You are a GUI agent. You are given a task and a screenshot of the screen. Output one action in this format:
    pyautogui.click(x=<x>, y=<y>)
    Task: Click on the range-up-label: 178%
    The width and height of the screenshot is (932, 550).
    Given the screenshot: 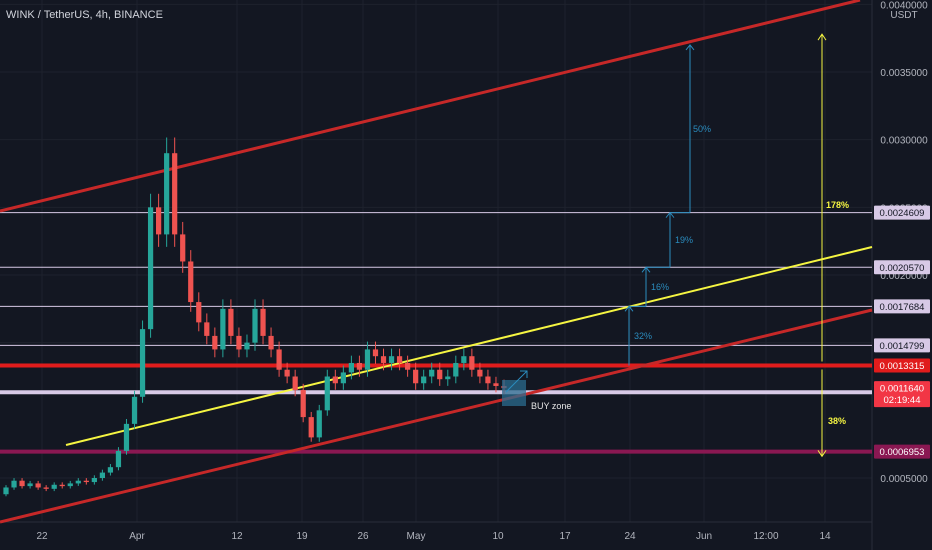 What is the action you would take?
    pyautogui.click(x=837, y=205)
    